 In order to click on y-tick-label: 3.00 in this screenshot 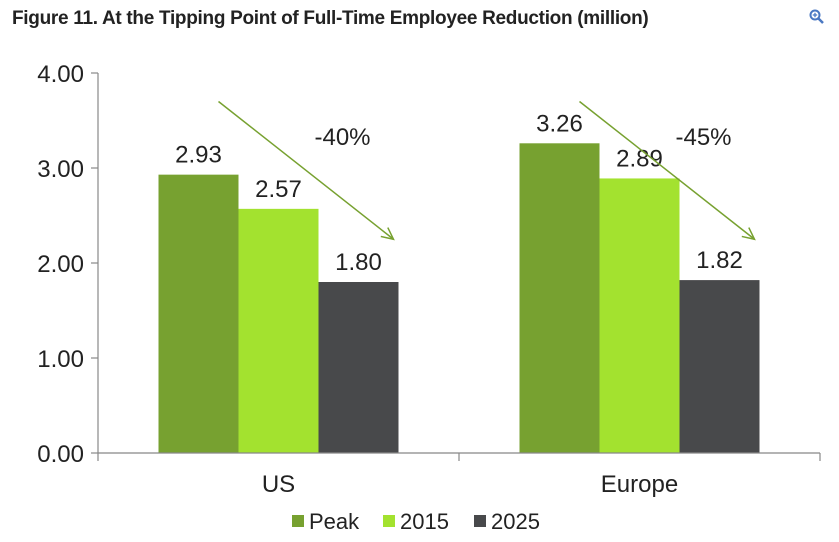, I will do `click(60, 169)`.